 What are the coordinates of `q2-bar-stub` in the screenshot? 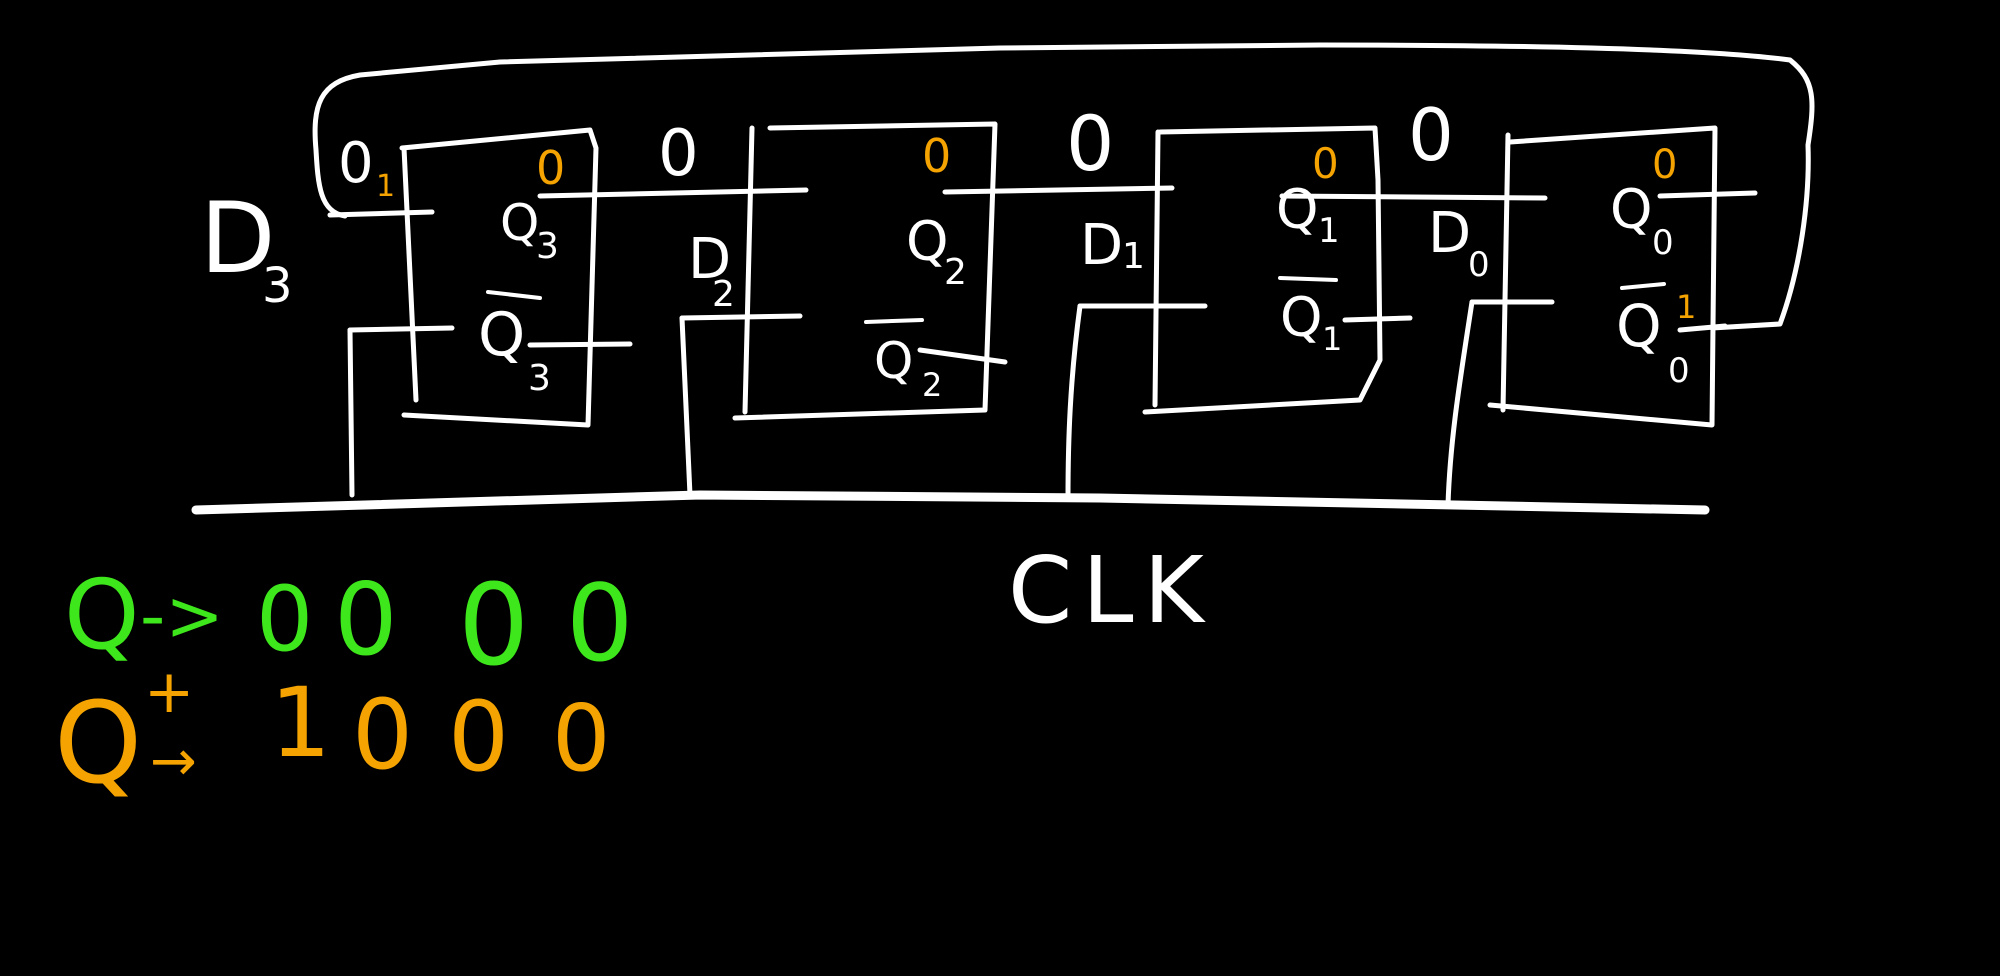 It's located at (962, 356).